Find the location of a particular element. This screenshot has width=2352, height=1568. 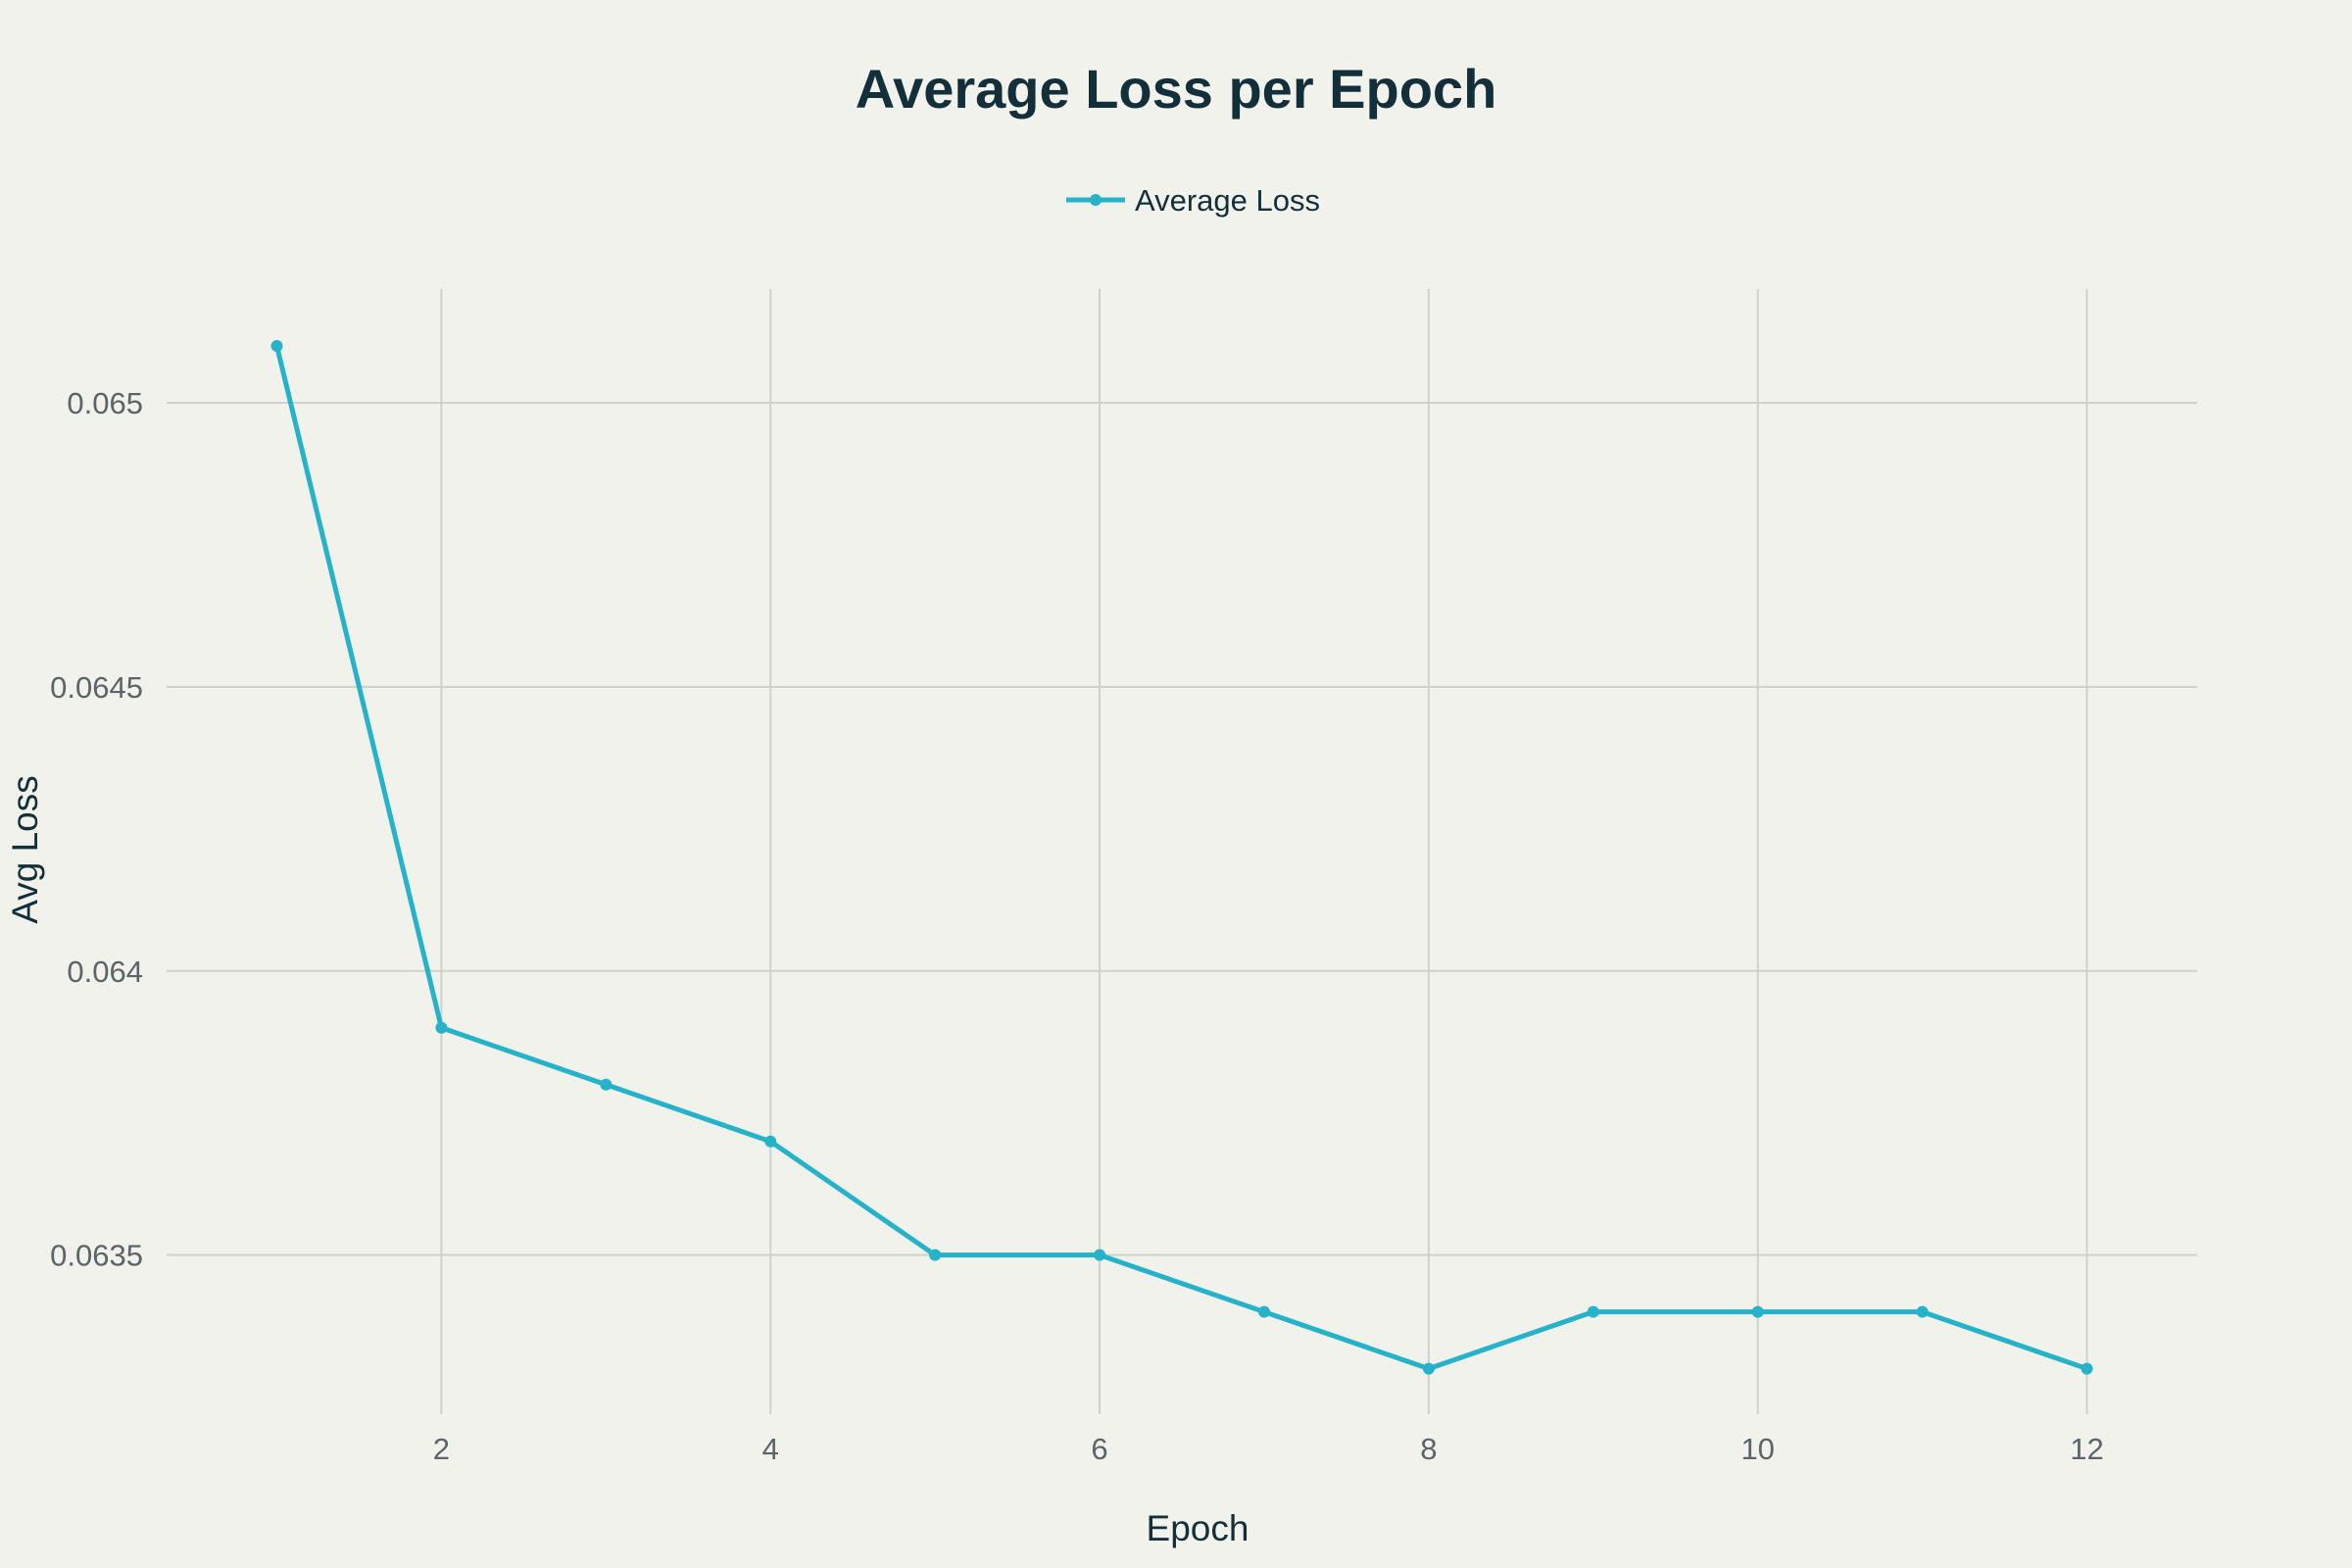

x-tick-label: 2 is located at coordinates (441, 1449).